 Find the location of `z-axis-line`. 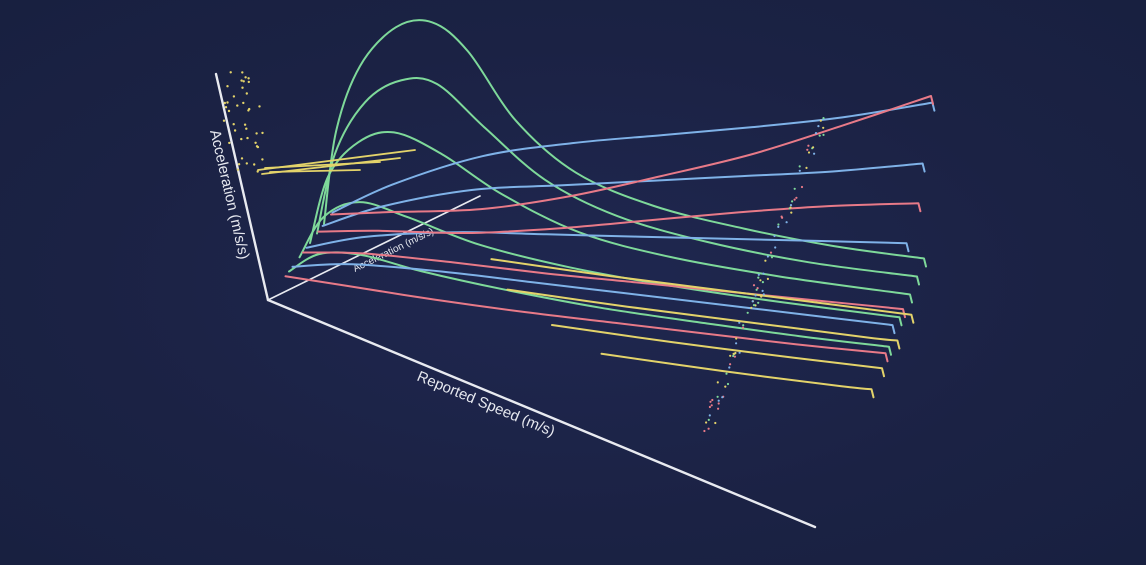

z-axis-line is located at coordinates (374, 248).